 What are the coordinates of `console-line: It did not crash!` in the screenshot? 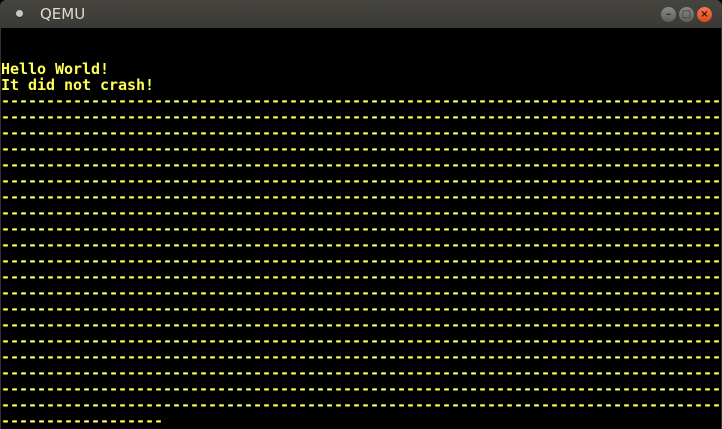 It's located at (78, 85).